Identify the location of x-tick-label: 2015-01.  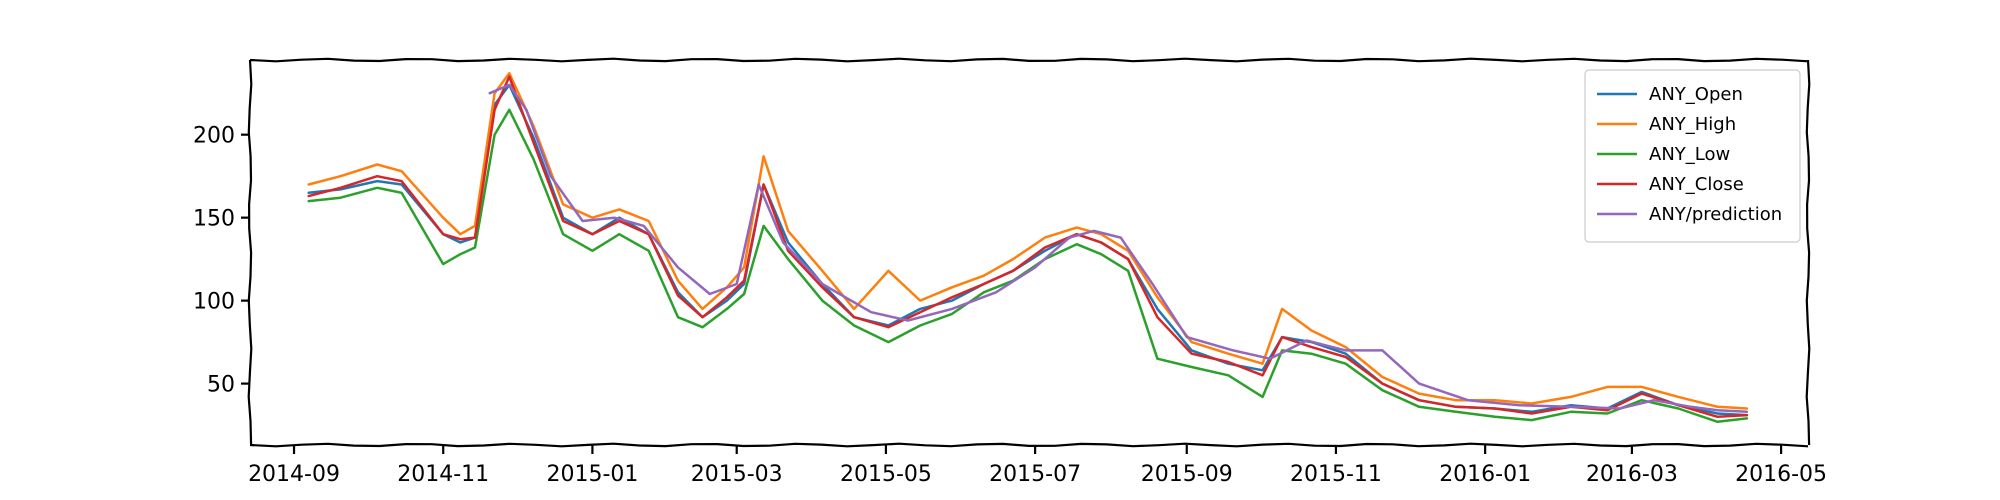
(592, 474).